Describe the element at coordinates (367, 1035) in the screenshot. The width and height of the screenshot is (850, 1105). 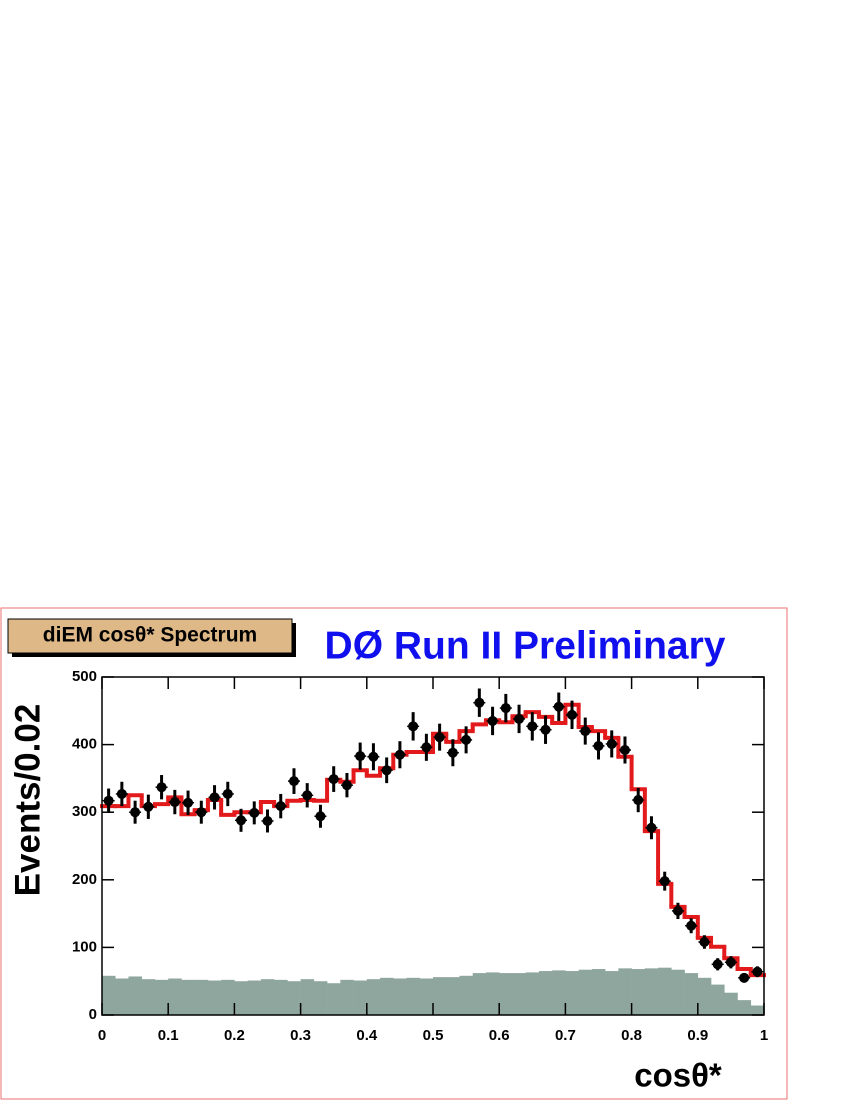
I see `x-tick-label: 0.4` at that location.